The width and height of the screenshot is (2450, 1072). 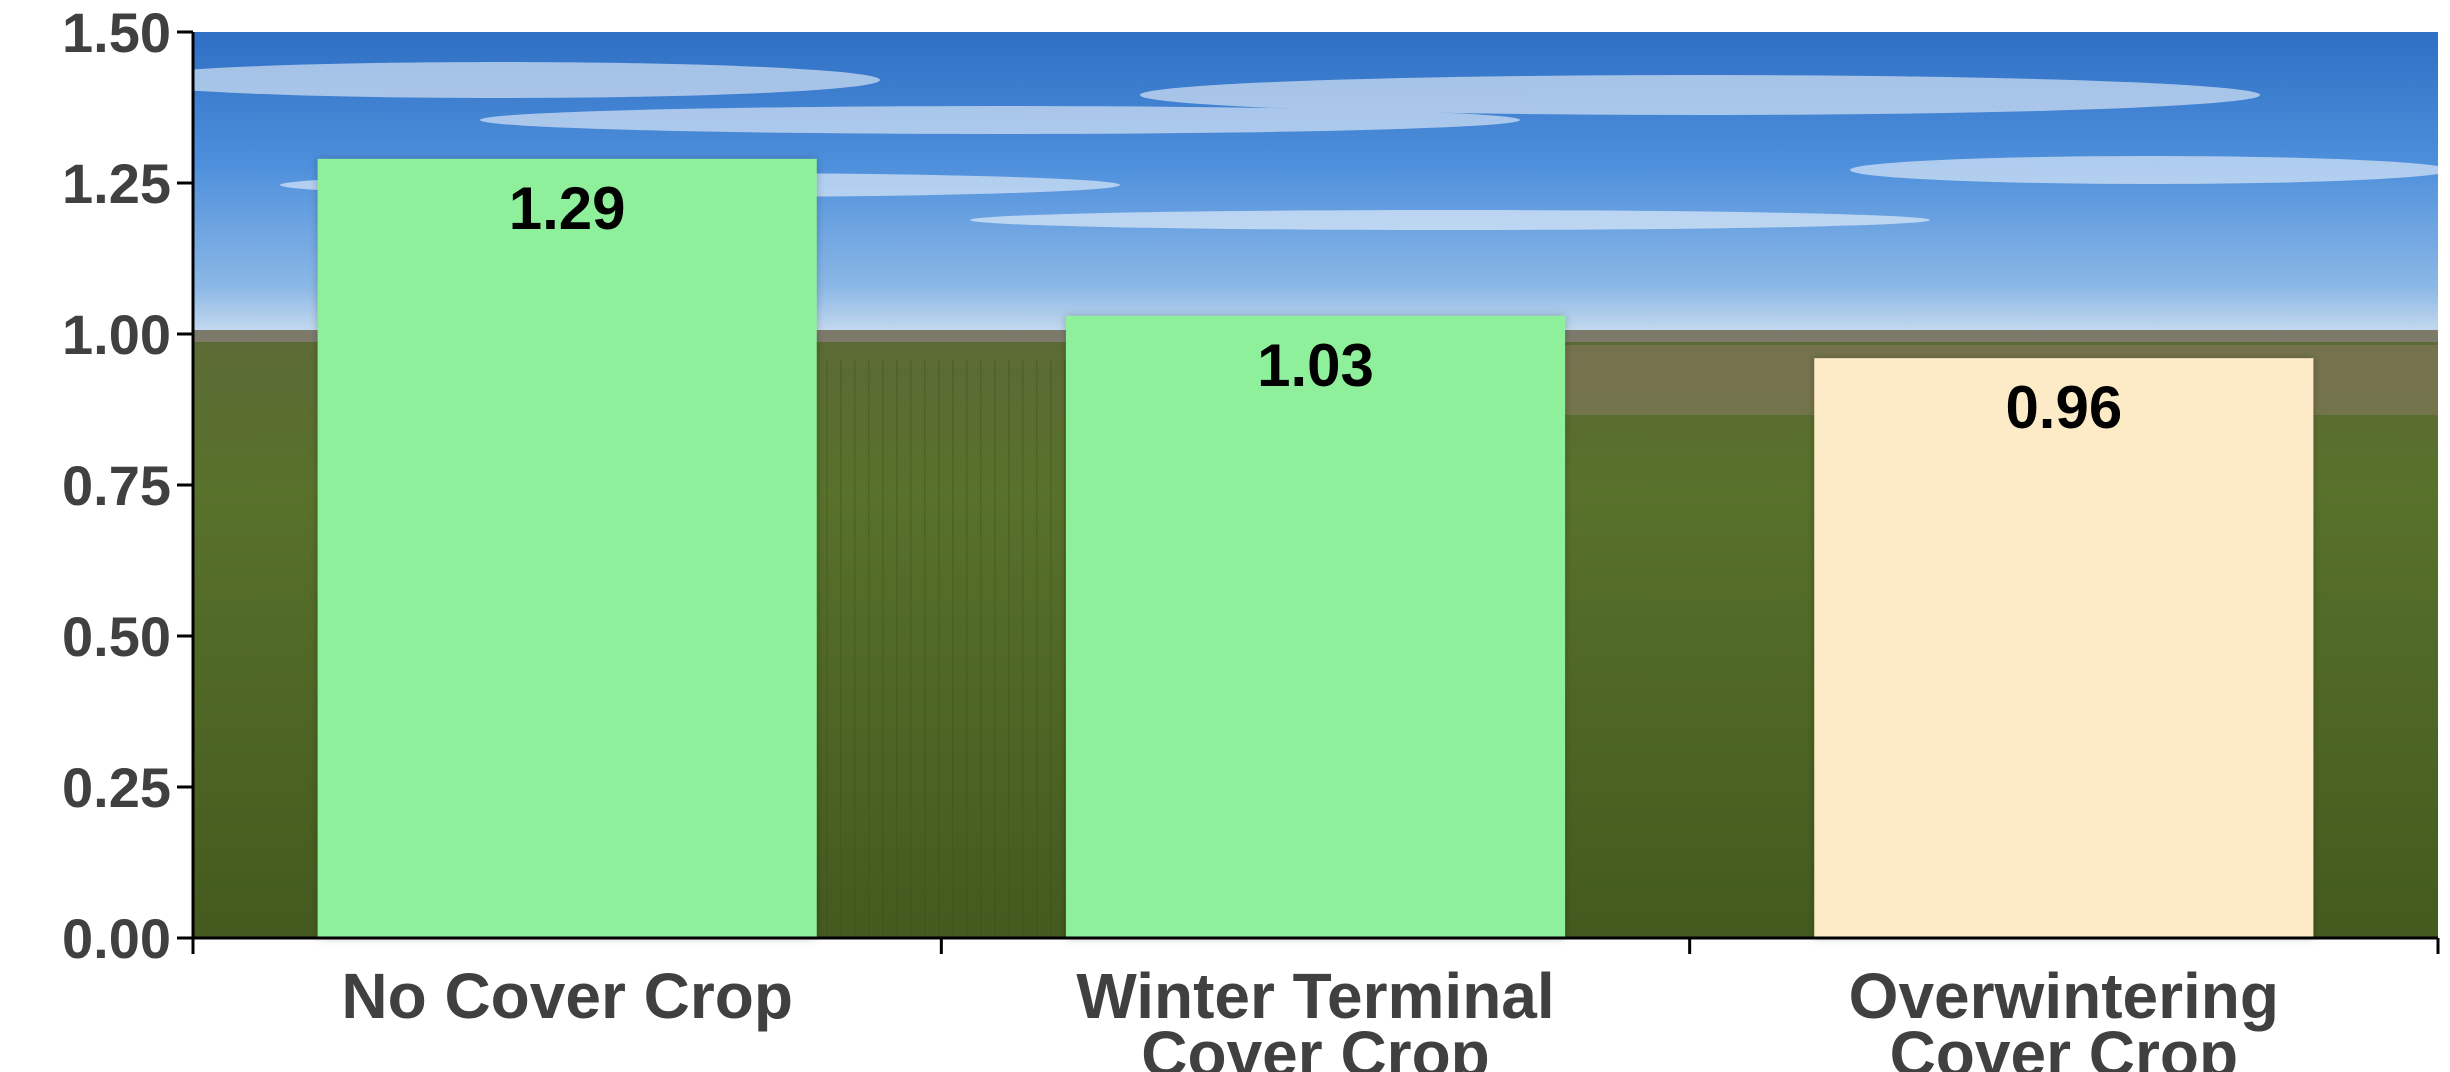 What do you see at coordinates (116, 334) in the screenshot?
I see `y-tick-label: 1.00` at bounding box center [116, 334].